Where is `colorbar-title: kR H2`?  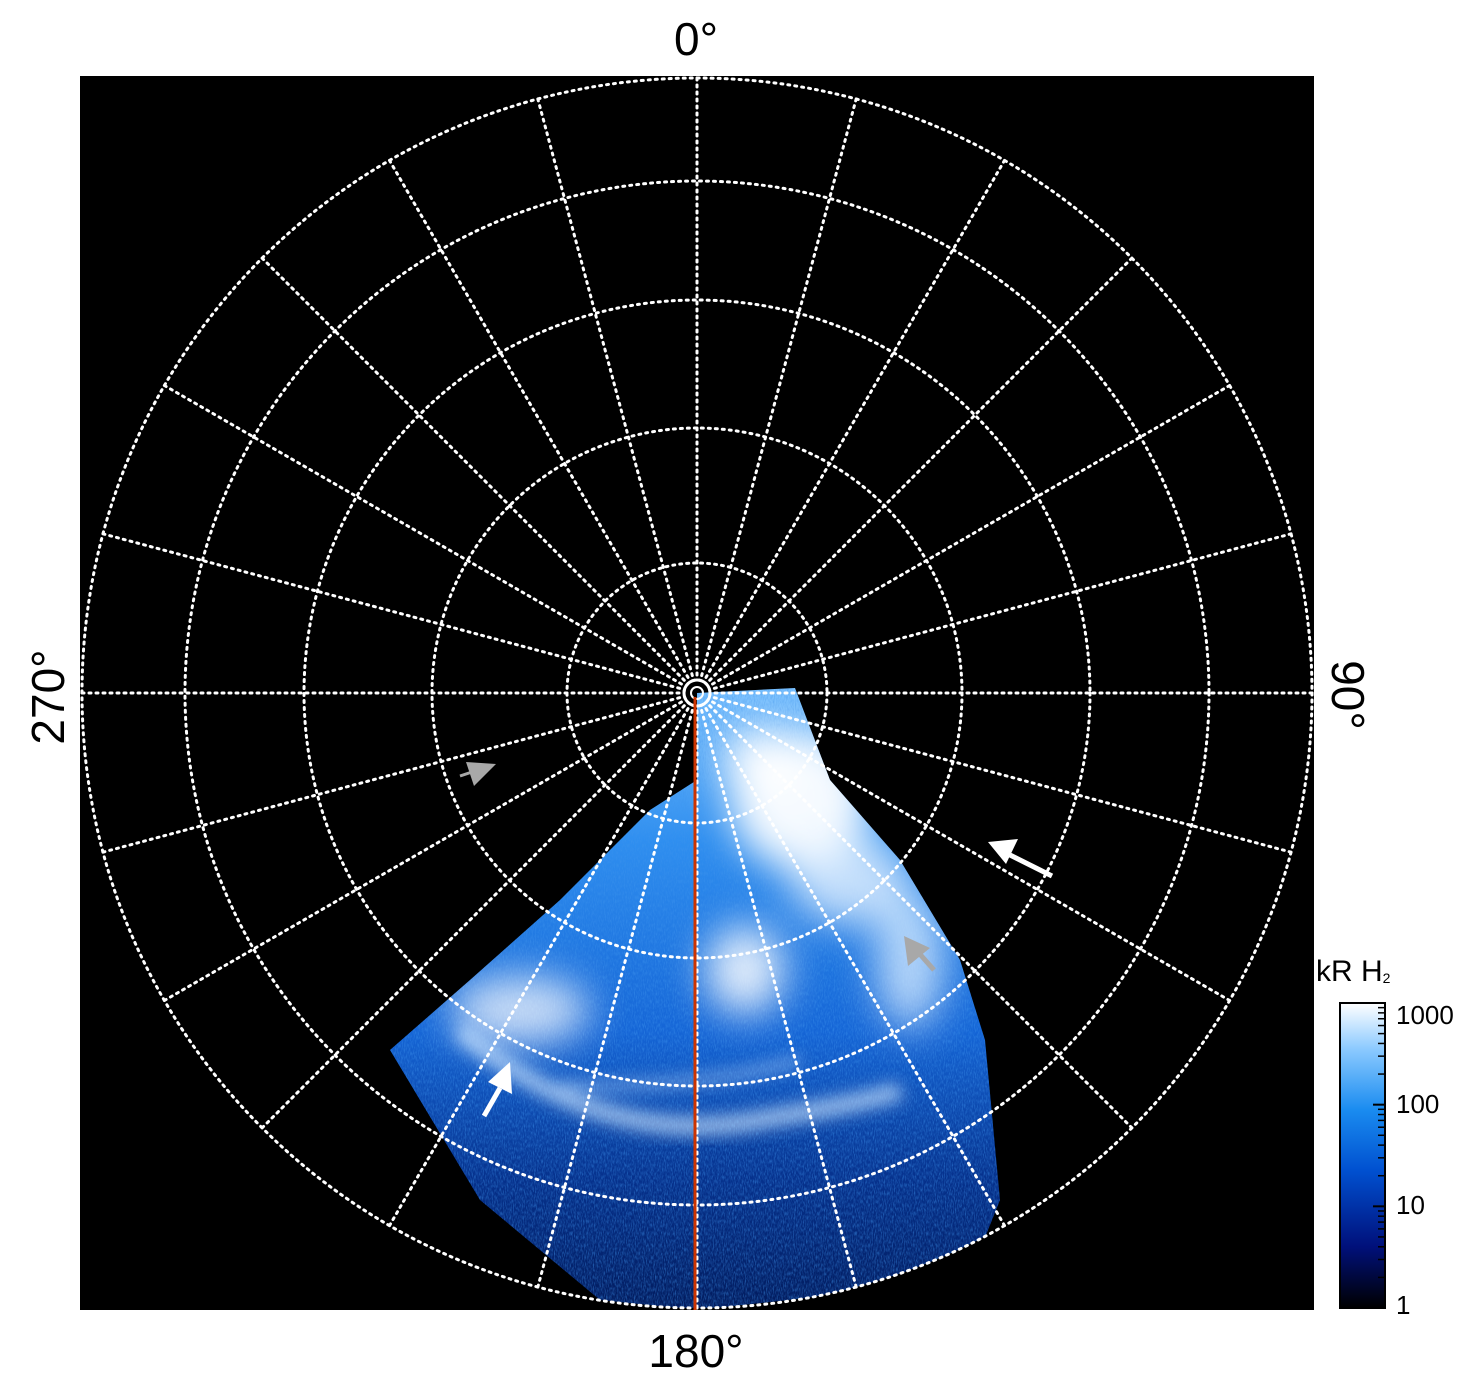
colorbar-title: kR H2 is located at coordinates (1353, 972).